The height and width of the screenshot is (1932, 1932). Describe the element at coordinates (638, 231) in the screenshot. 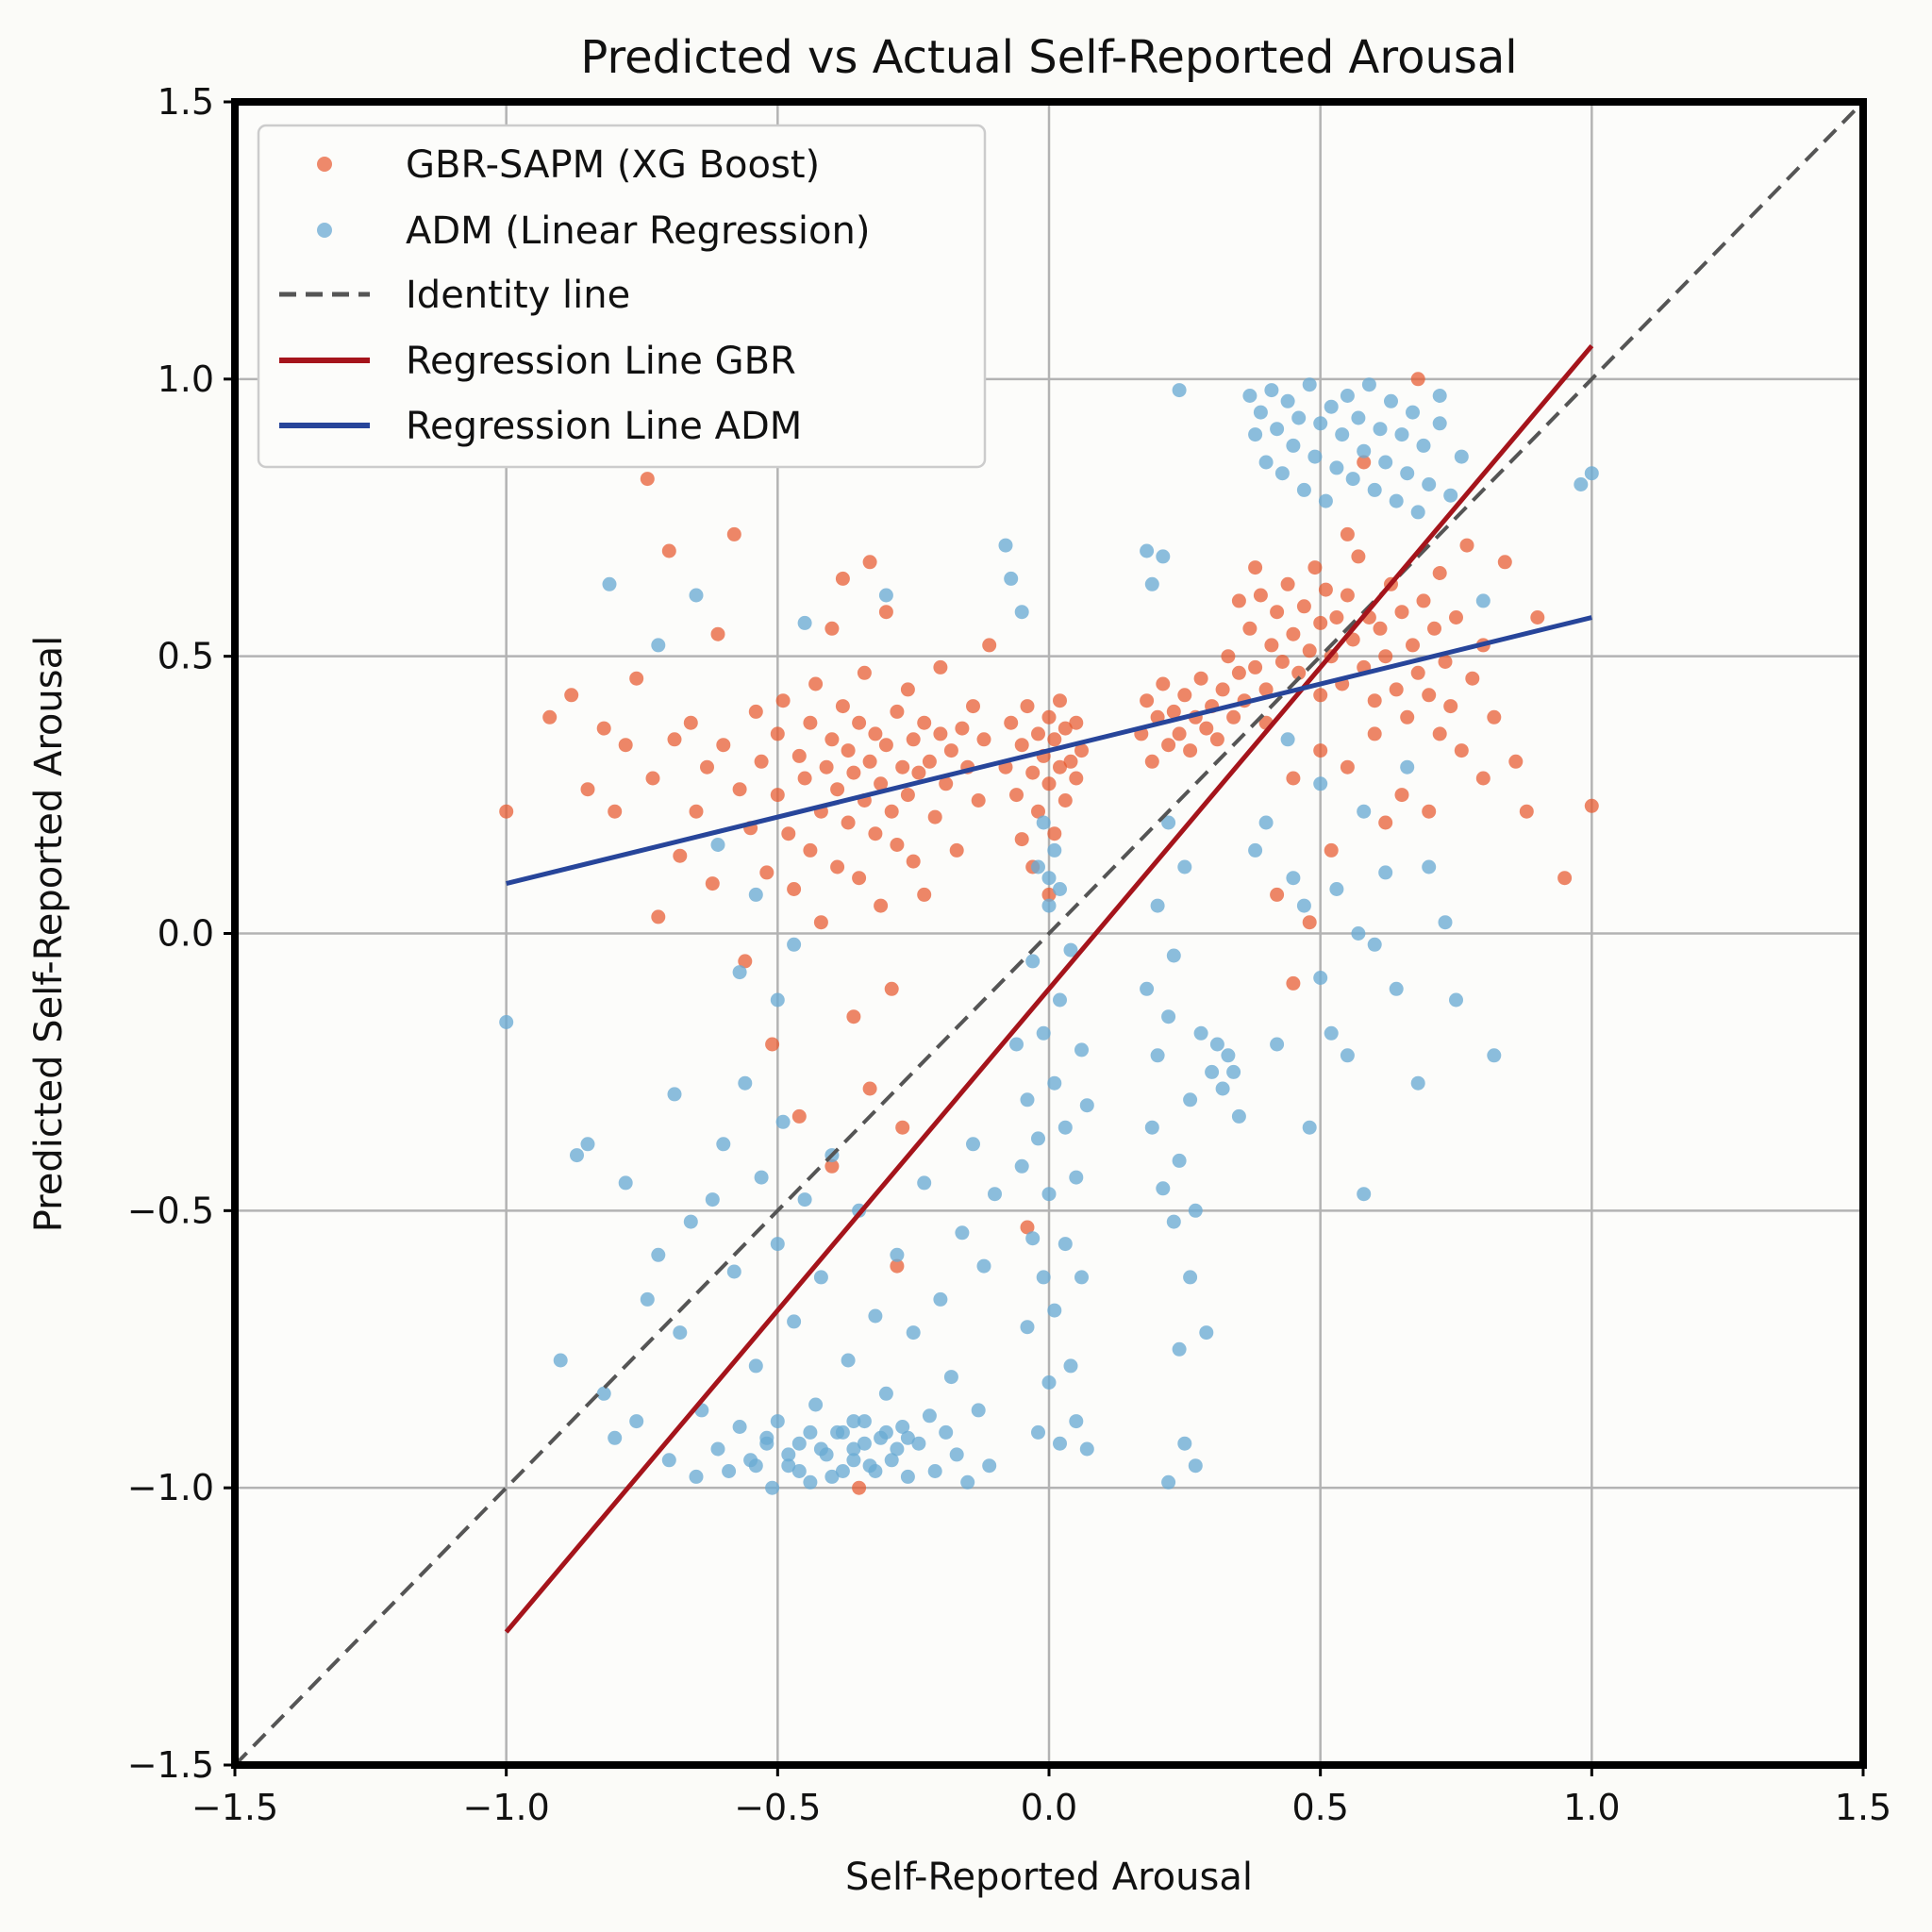

I see `legend-label-adm: ADM (Linear Regression)` at that location.